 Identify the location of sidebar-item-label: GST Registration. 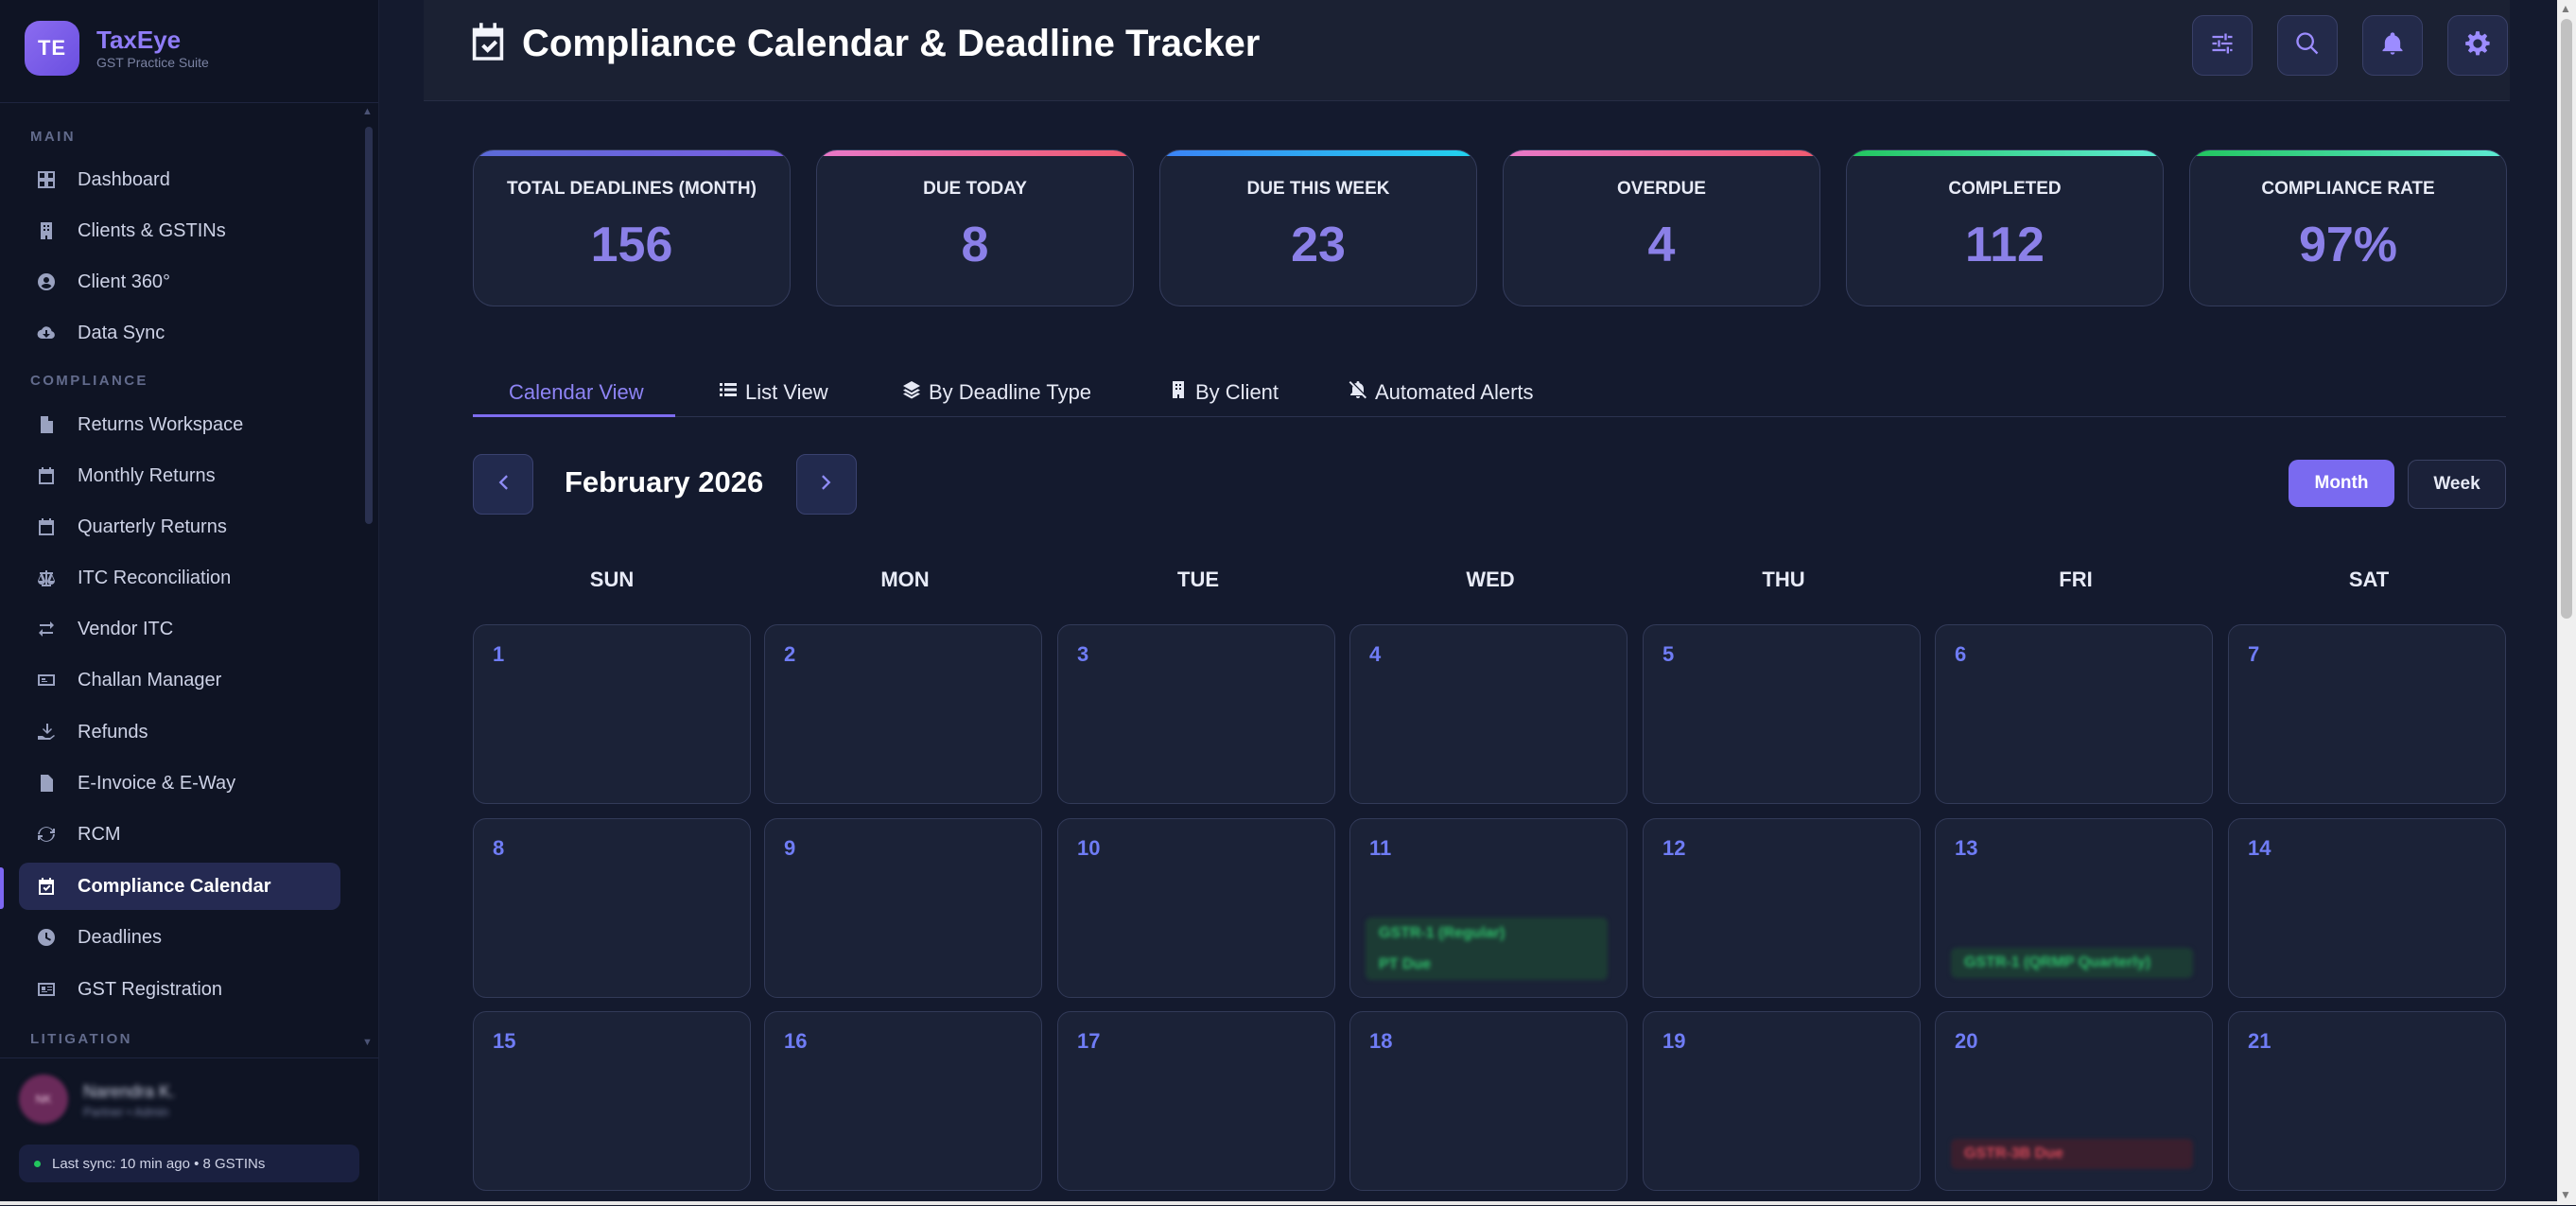
(150, 989).